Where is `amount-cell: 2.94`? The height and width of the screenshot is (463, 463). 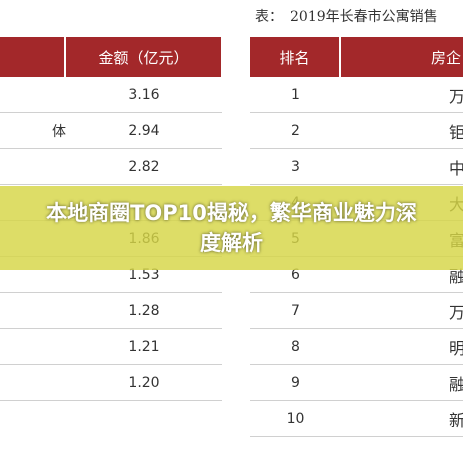
amount-cell: 2.94 is located at coordinates (144, 131).